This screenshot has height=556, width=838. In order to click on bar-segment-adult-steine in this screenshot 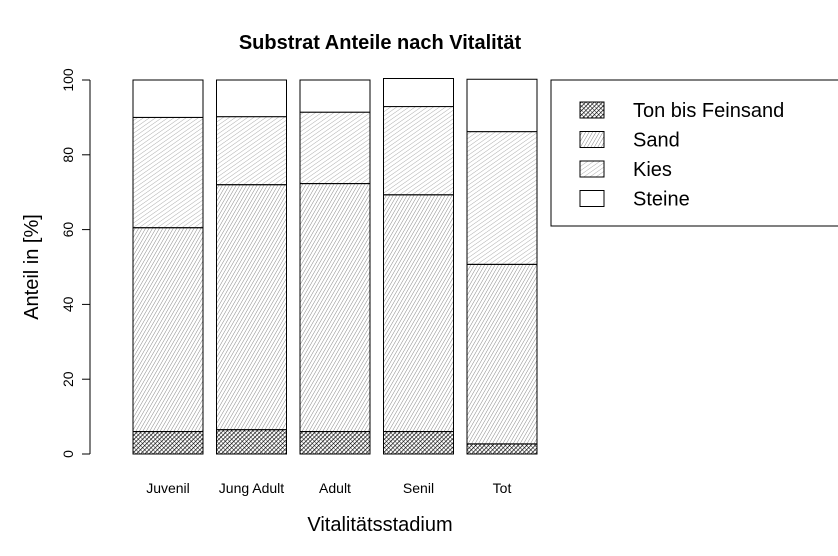, I will do `click(335, 96)`.